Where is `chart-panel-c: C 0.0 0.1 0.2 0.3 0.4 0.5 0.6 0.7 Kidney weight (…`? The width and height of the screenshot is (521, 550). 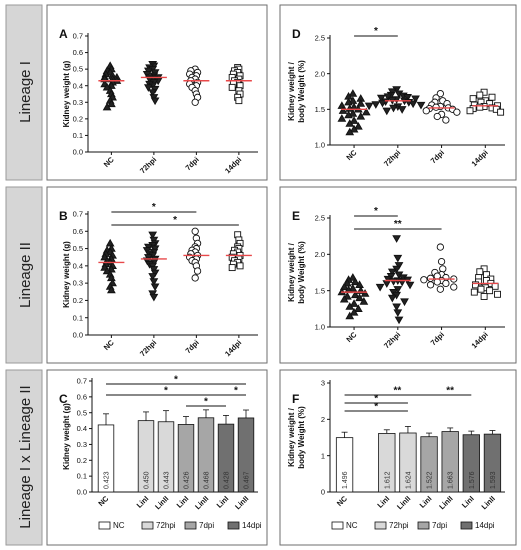 chart-panel-c: C 0.0 0.1 0.2 0.3 0.4 0.5 0.6 0.7 Kidney weight (… is located at coordinates (160, 453).